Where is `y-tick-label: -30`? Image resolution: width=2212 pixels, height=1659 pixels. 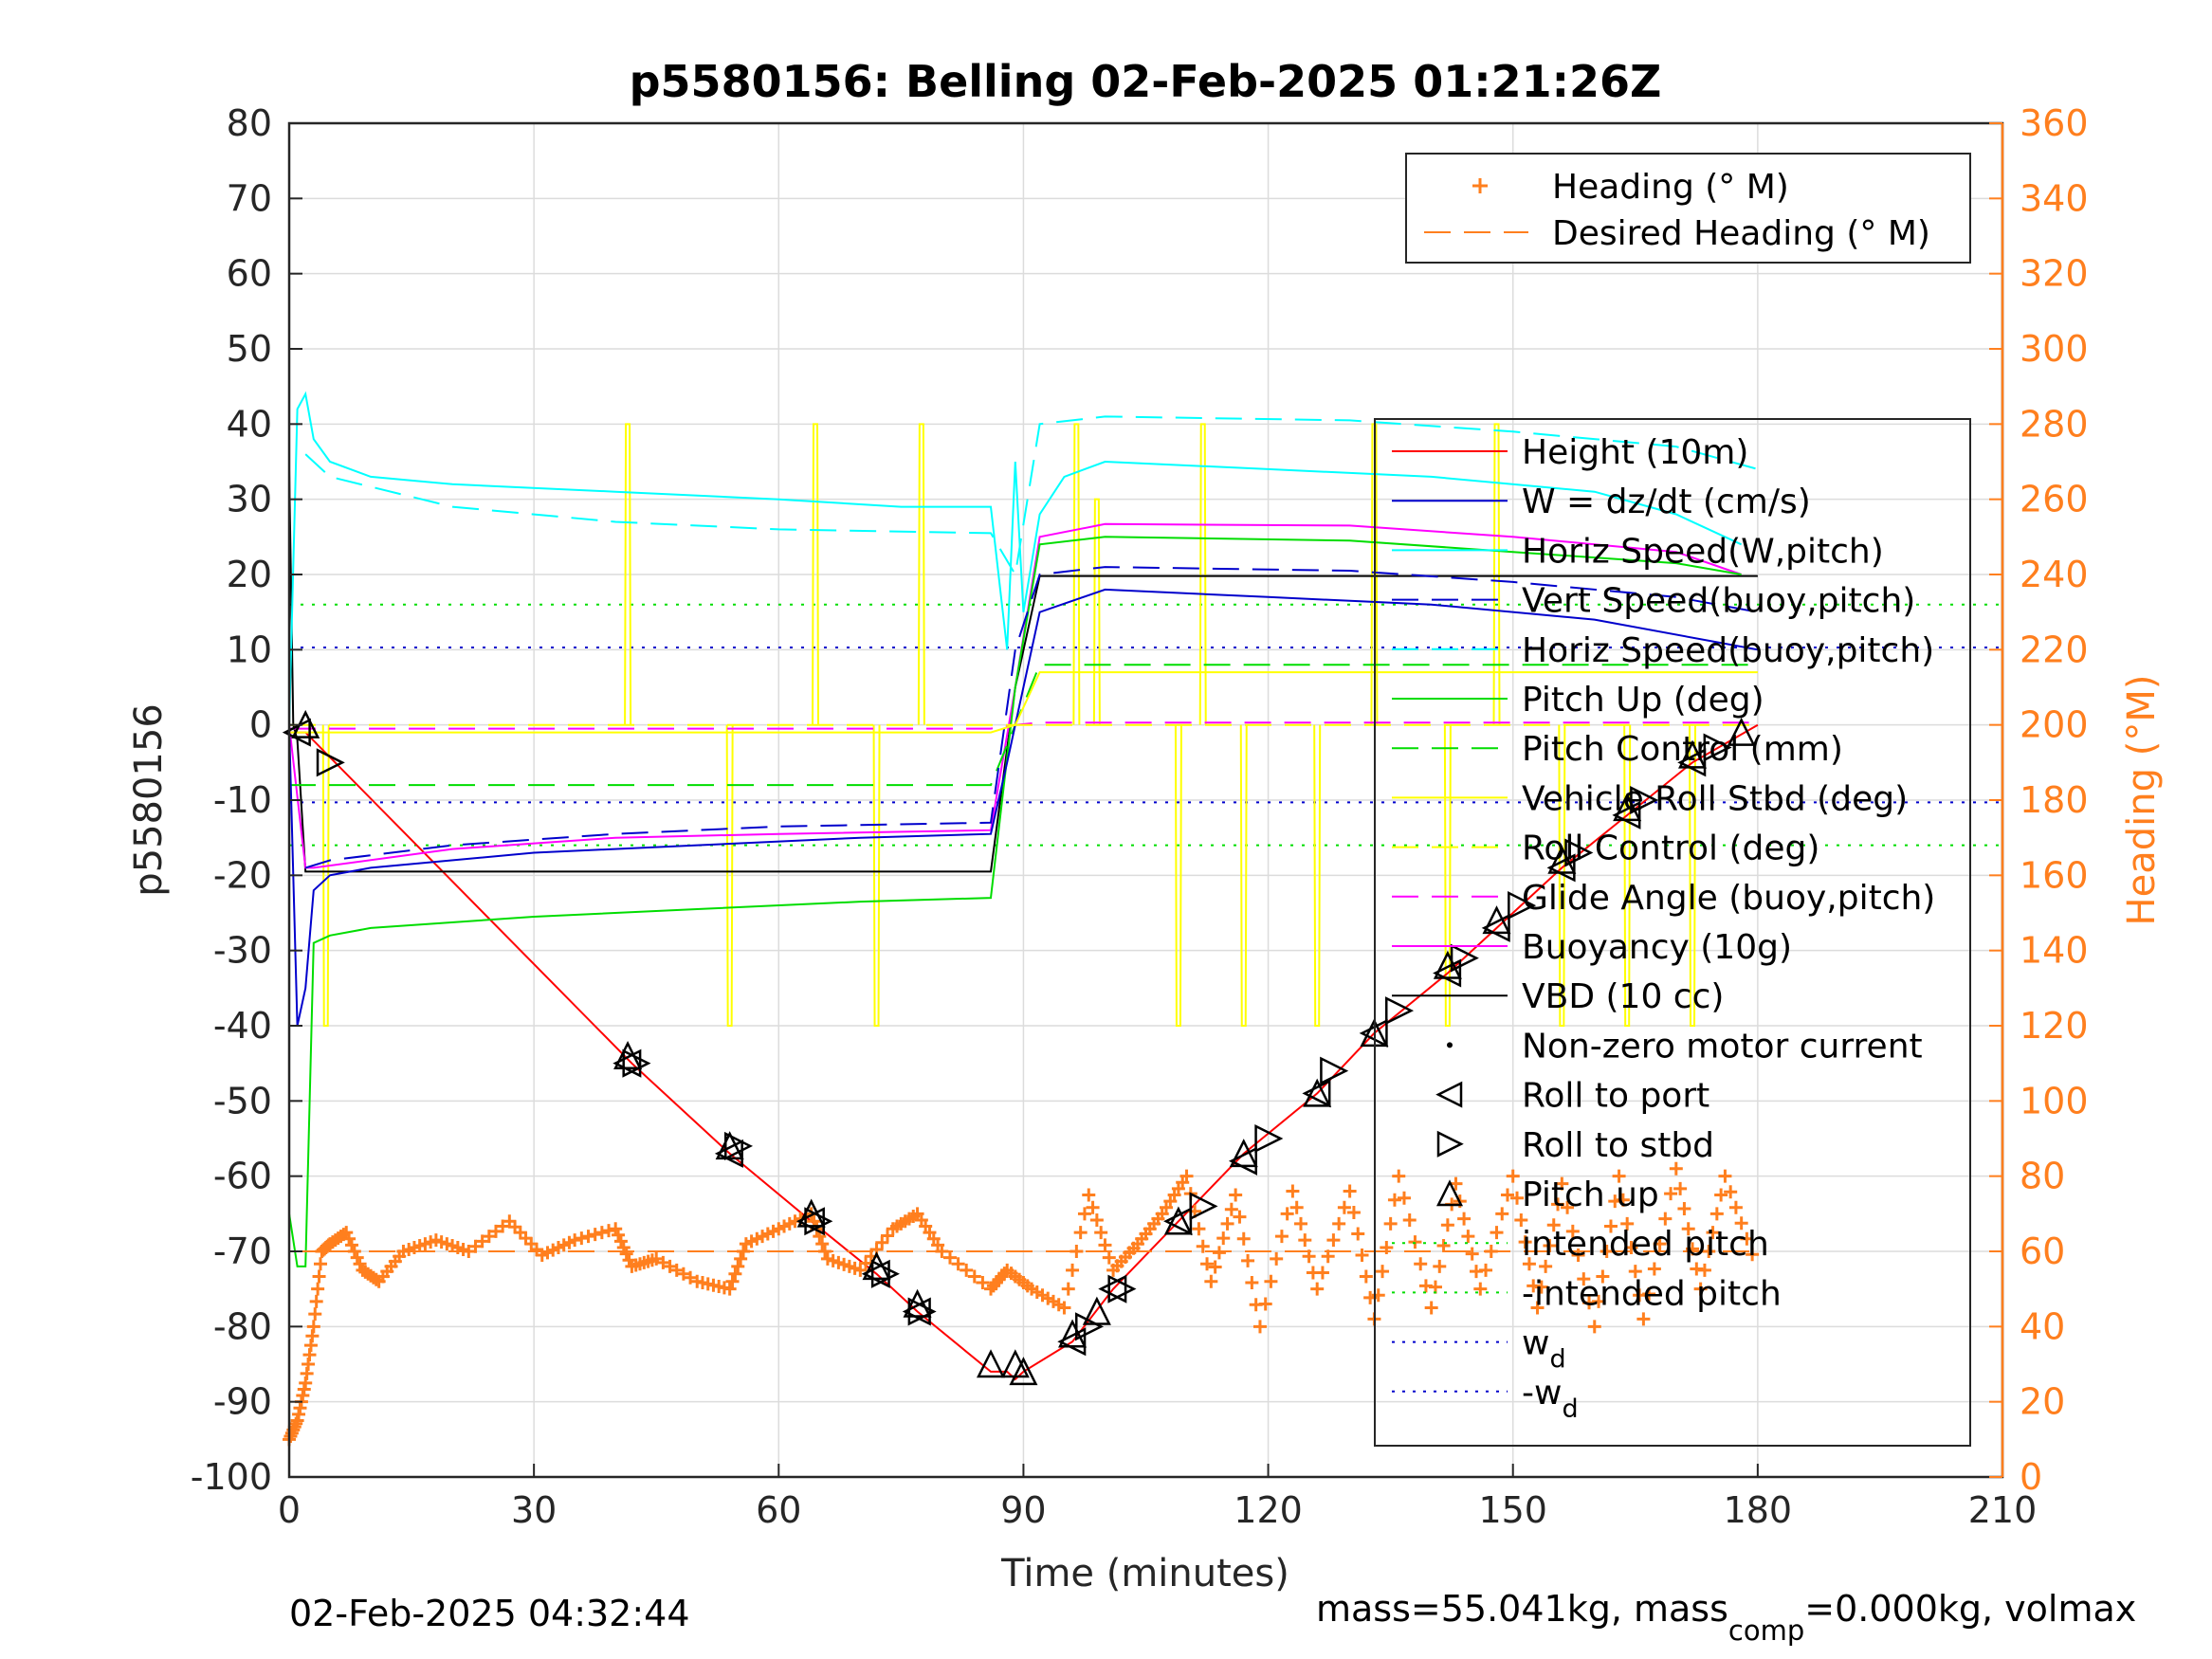 y-tick-label: -30 is located at coordinates (242, 951).